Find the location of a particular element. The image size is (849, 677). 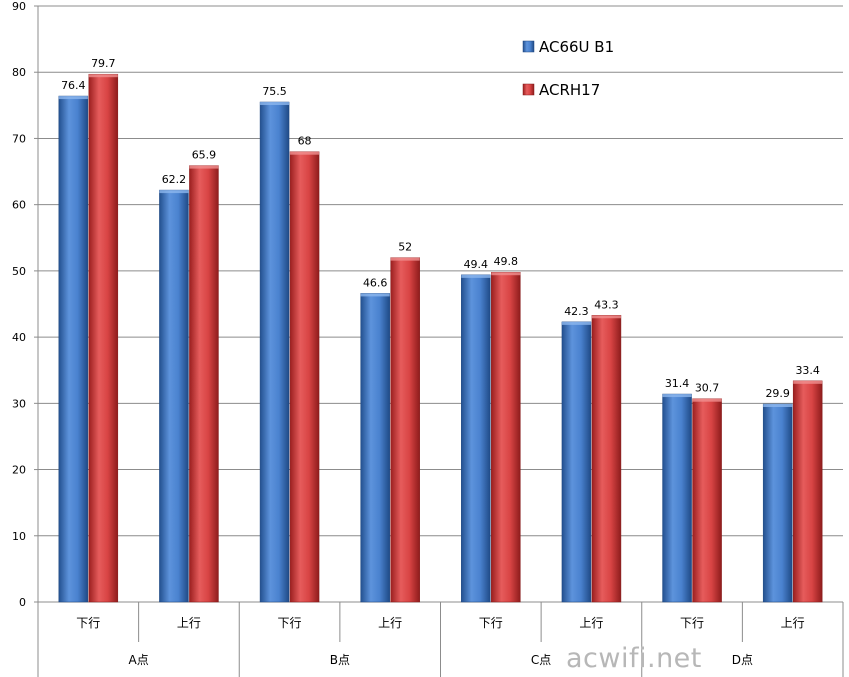

y-tick-label: 60 is located at coordinates (19, 205).